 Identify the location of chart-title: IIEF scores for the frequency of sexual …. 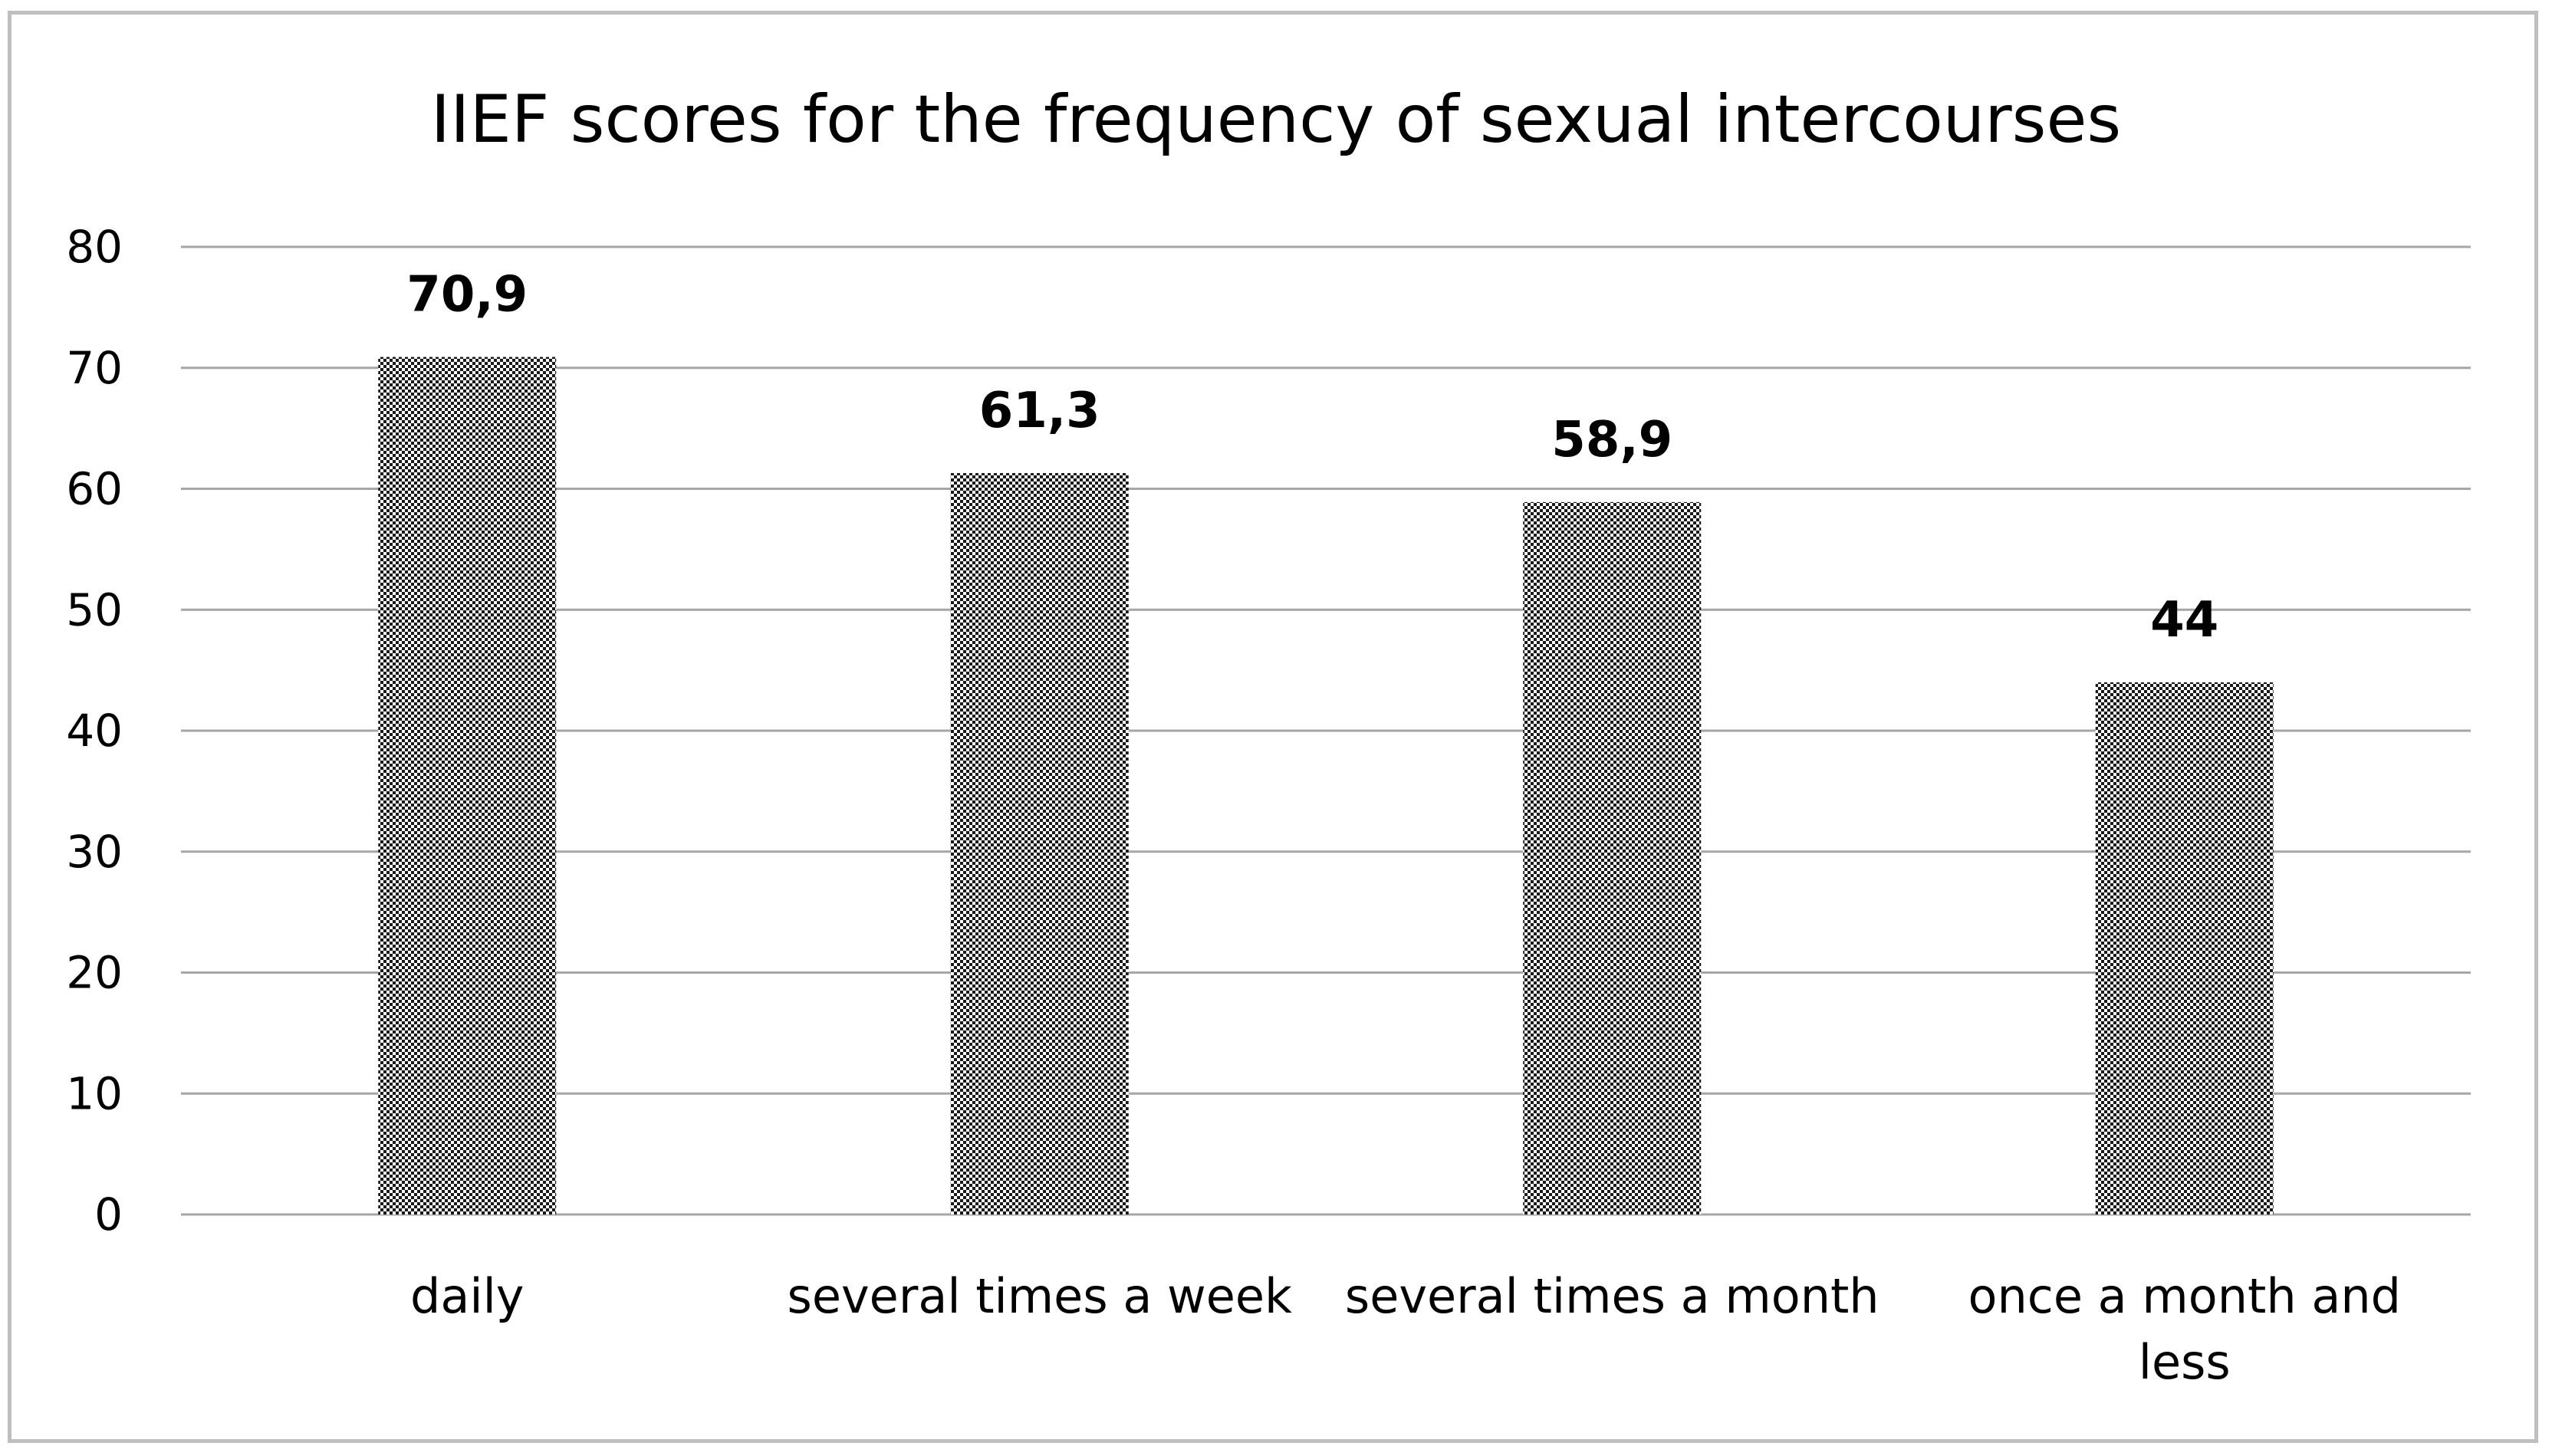
(1276, 119).